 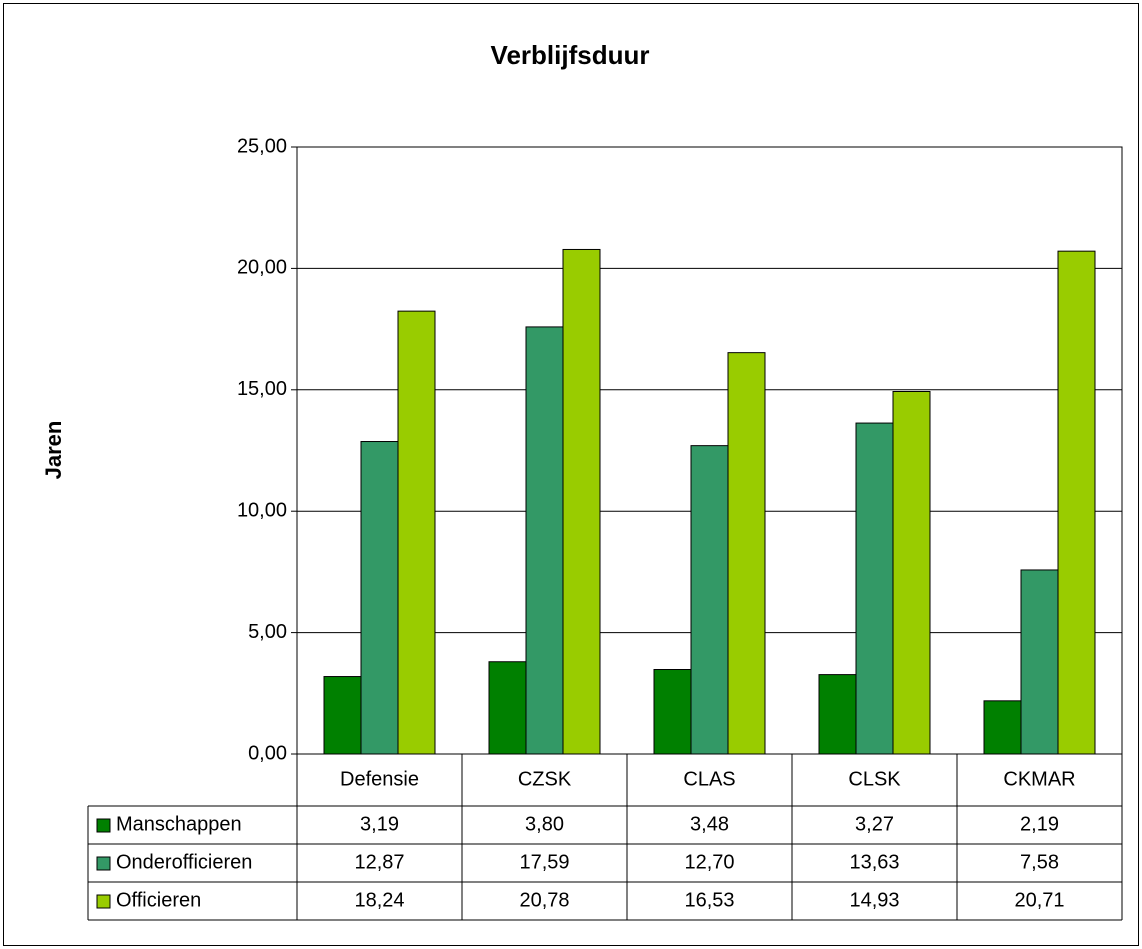 I want to click on y-tick-label: 0,00, so click(x=267, y=753).